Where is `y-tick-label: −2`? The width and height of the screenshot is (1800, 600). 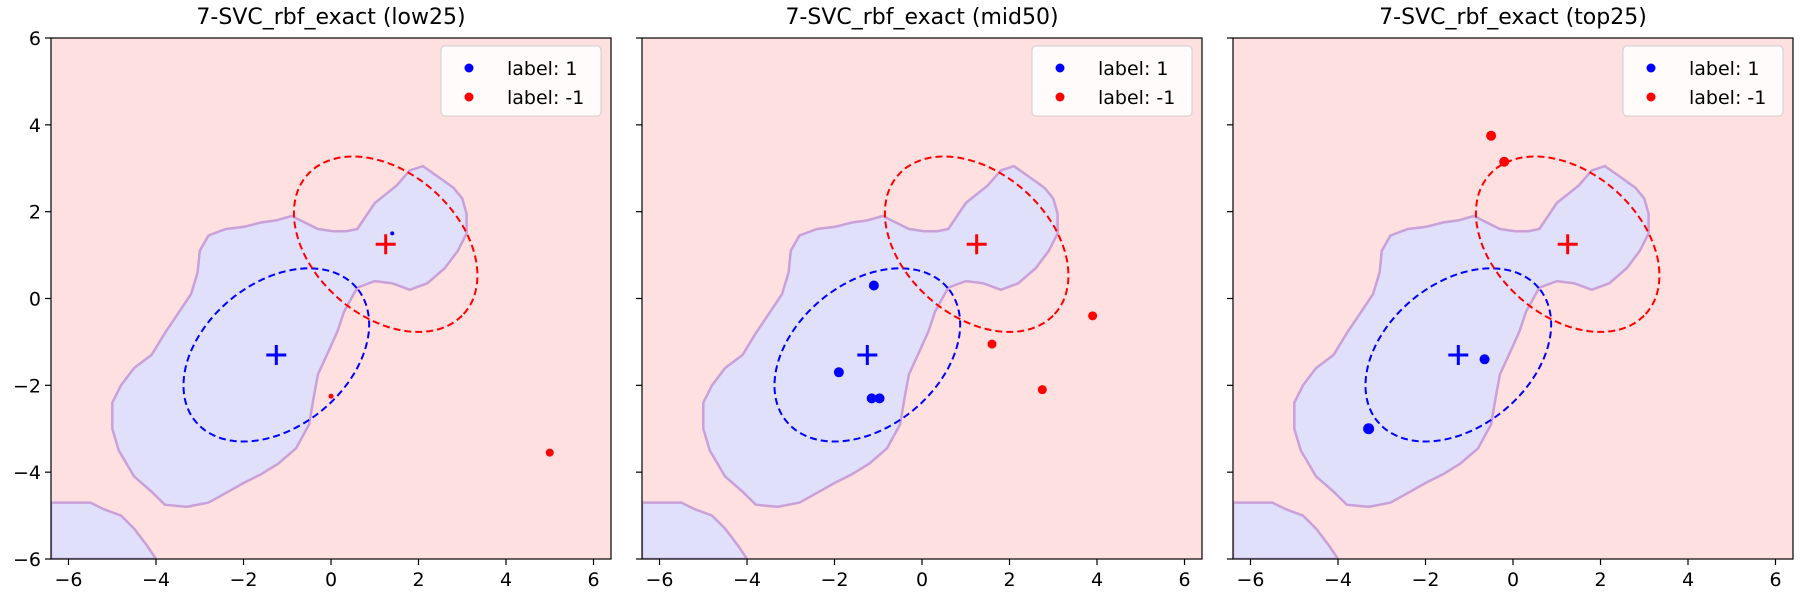 y-tick-label: −2 is located at coordinates (27, 386).